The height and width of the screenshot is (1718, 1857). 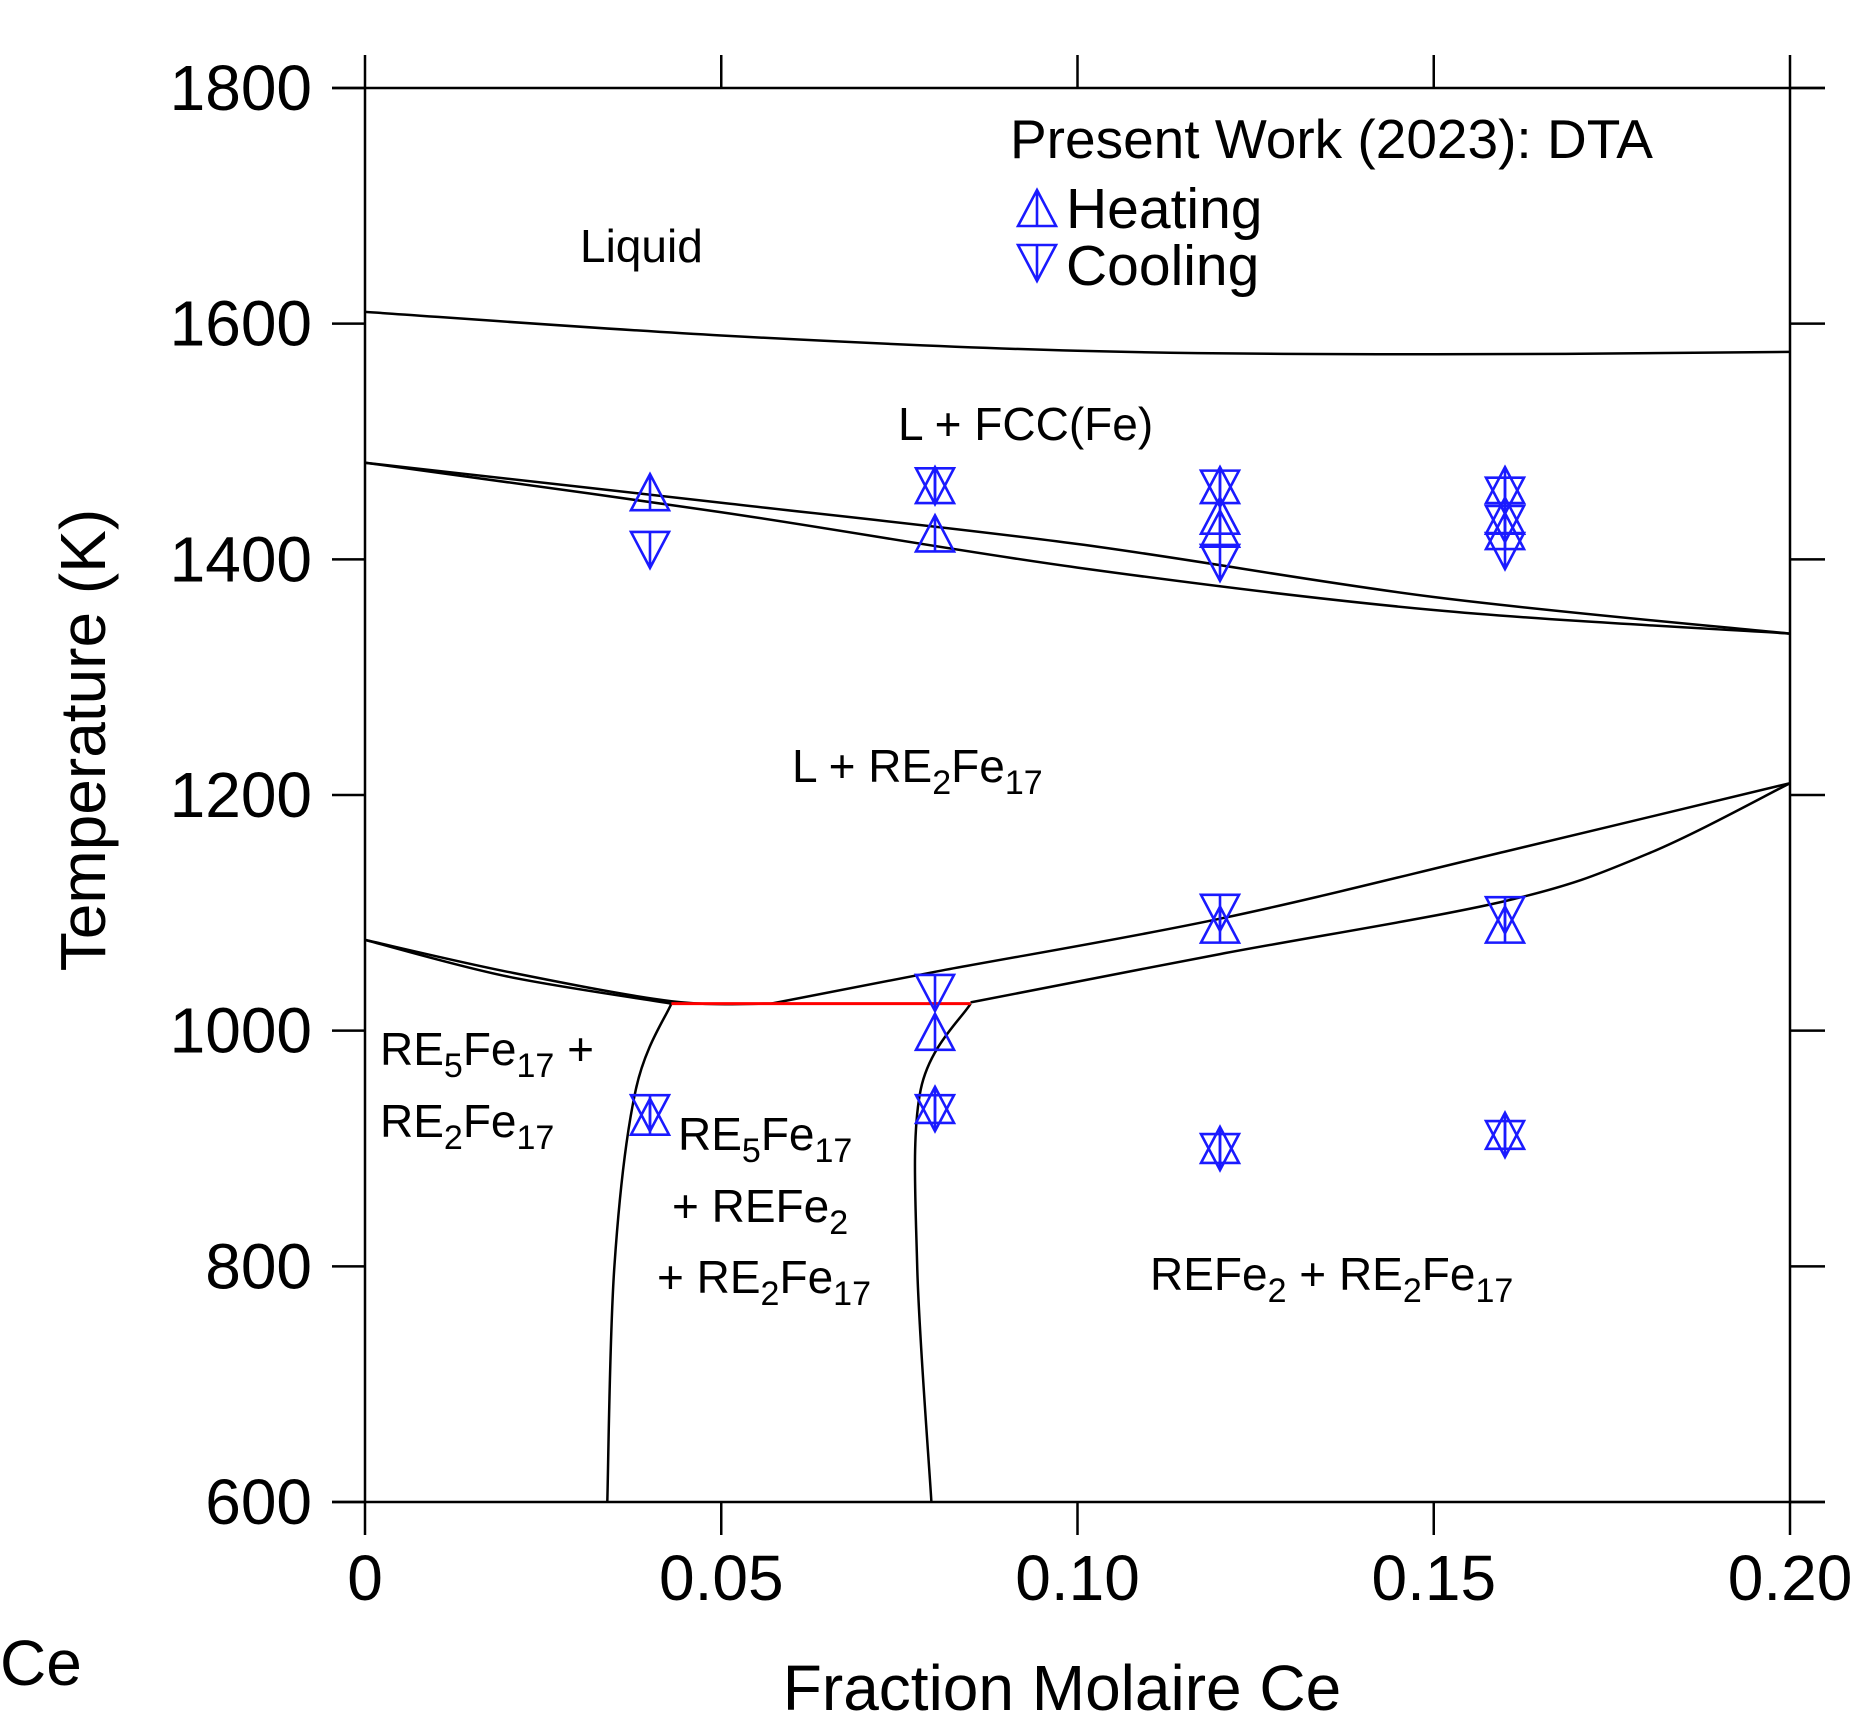 I want to click on phase-boundary-right-inner, so click(x=1380, y=893).